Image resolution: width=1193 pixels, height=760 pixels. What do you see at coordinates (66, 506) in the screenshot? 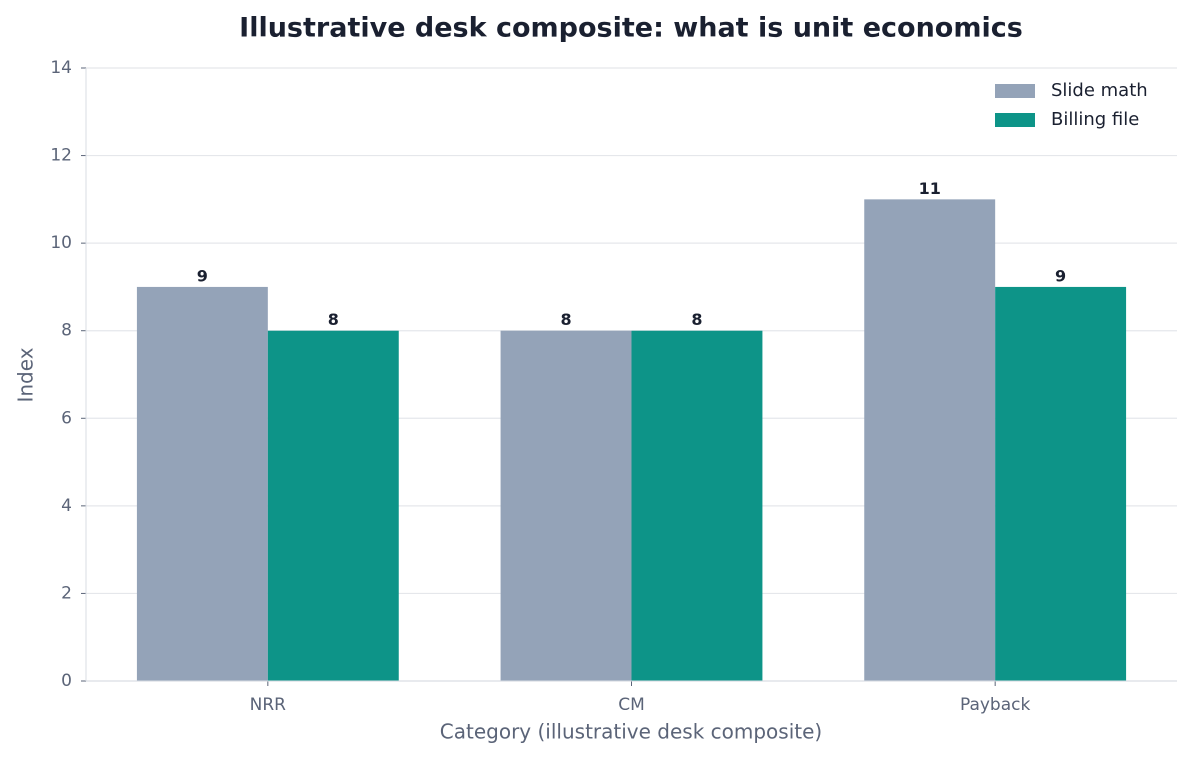
I see `y-tick-label: 4` at bounding box center [66, 506].